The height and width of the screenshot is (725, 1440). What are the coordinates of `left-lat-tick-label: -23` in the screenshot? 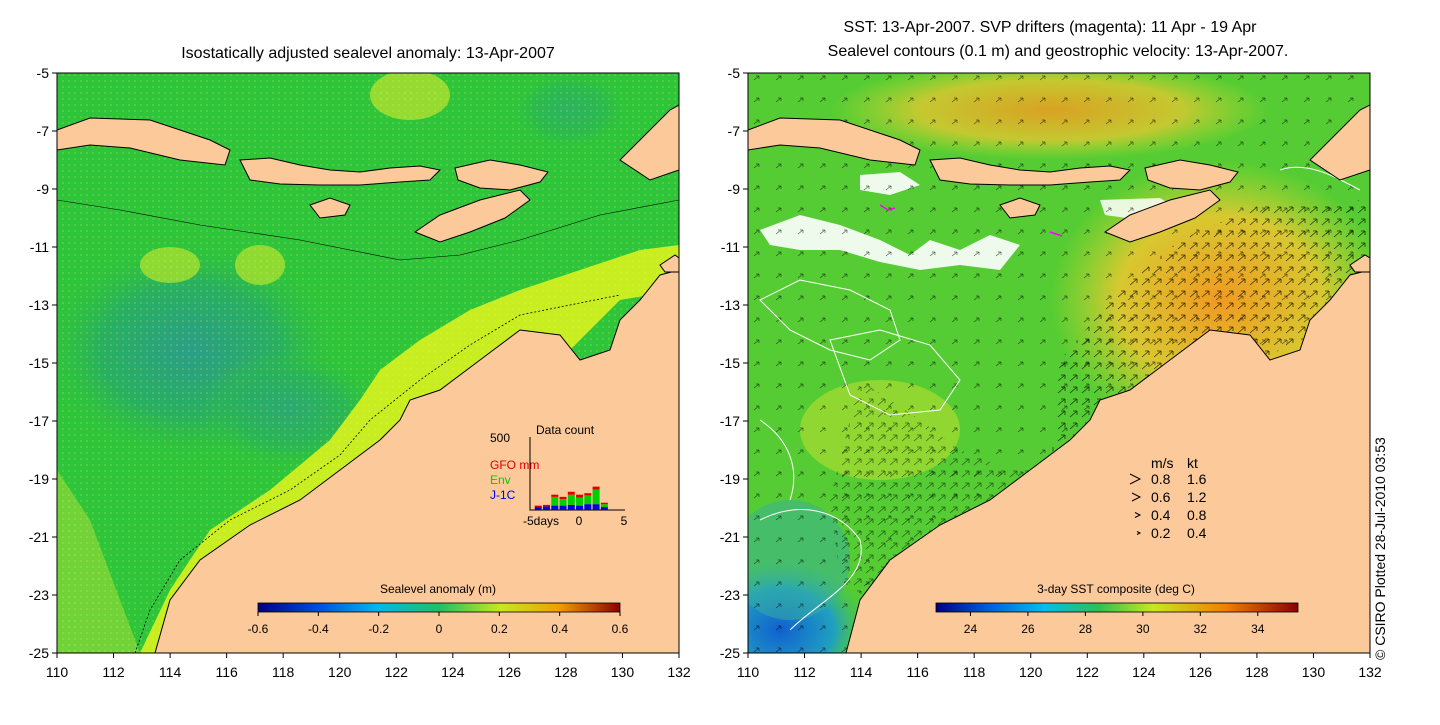 It's located at (39, 595).